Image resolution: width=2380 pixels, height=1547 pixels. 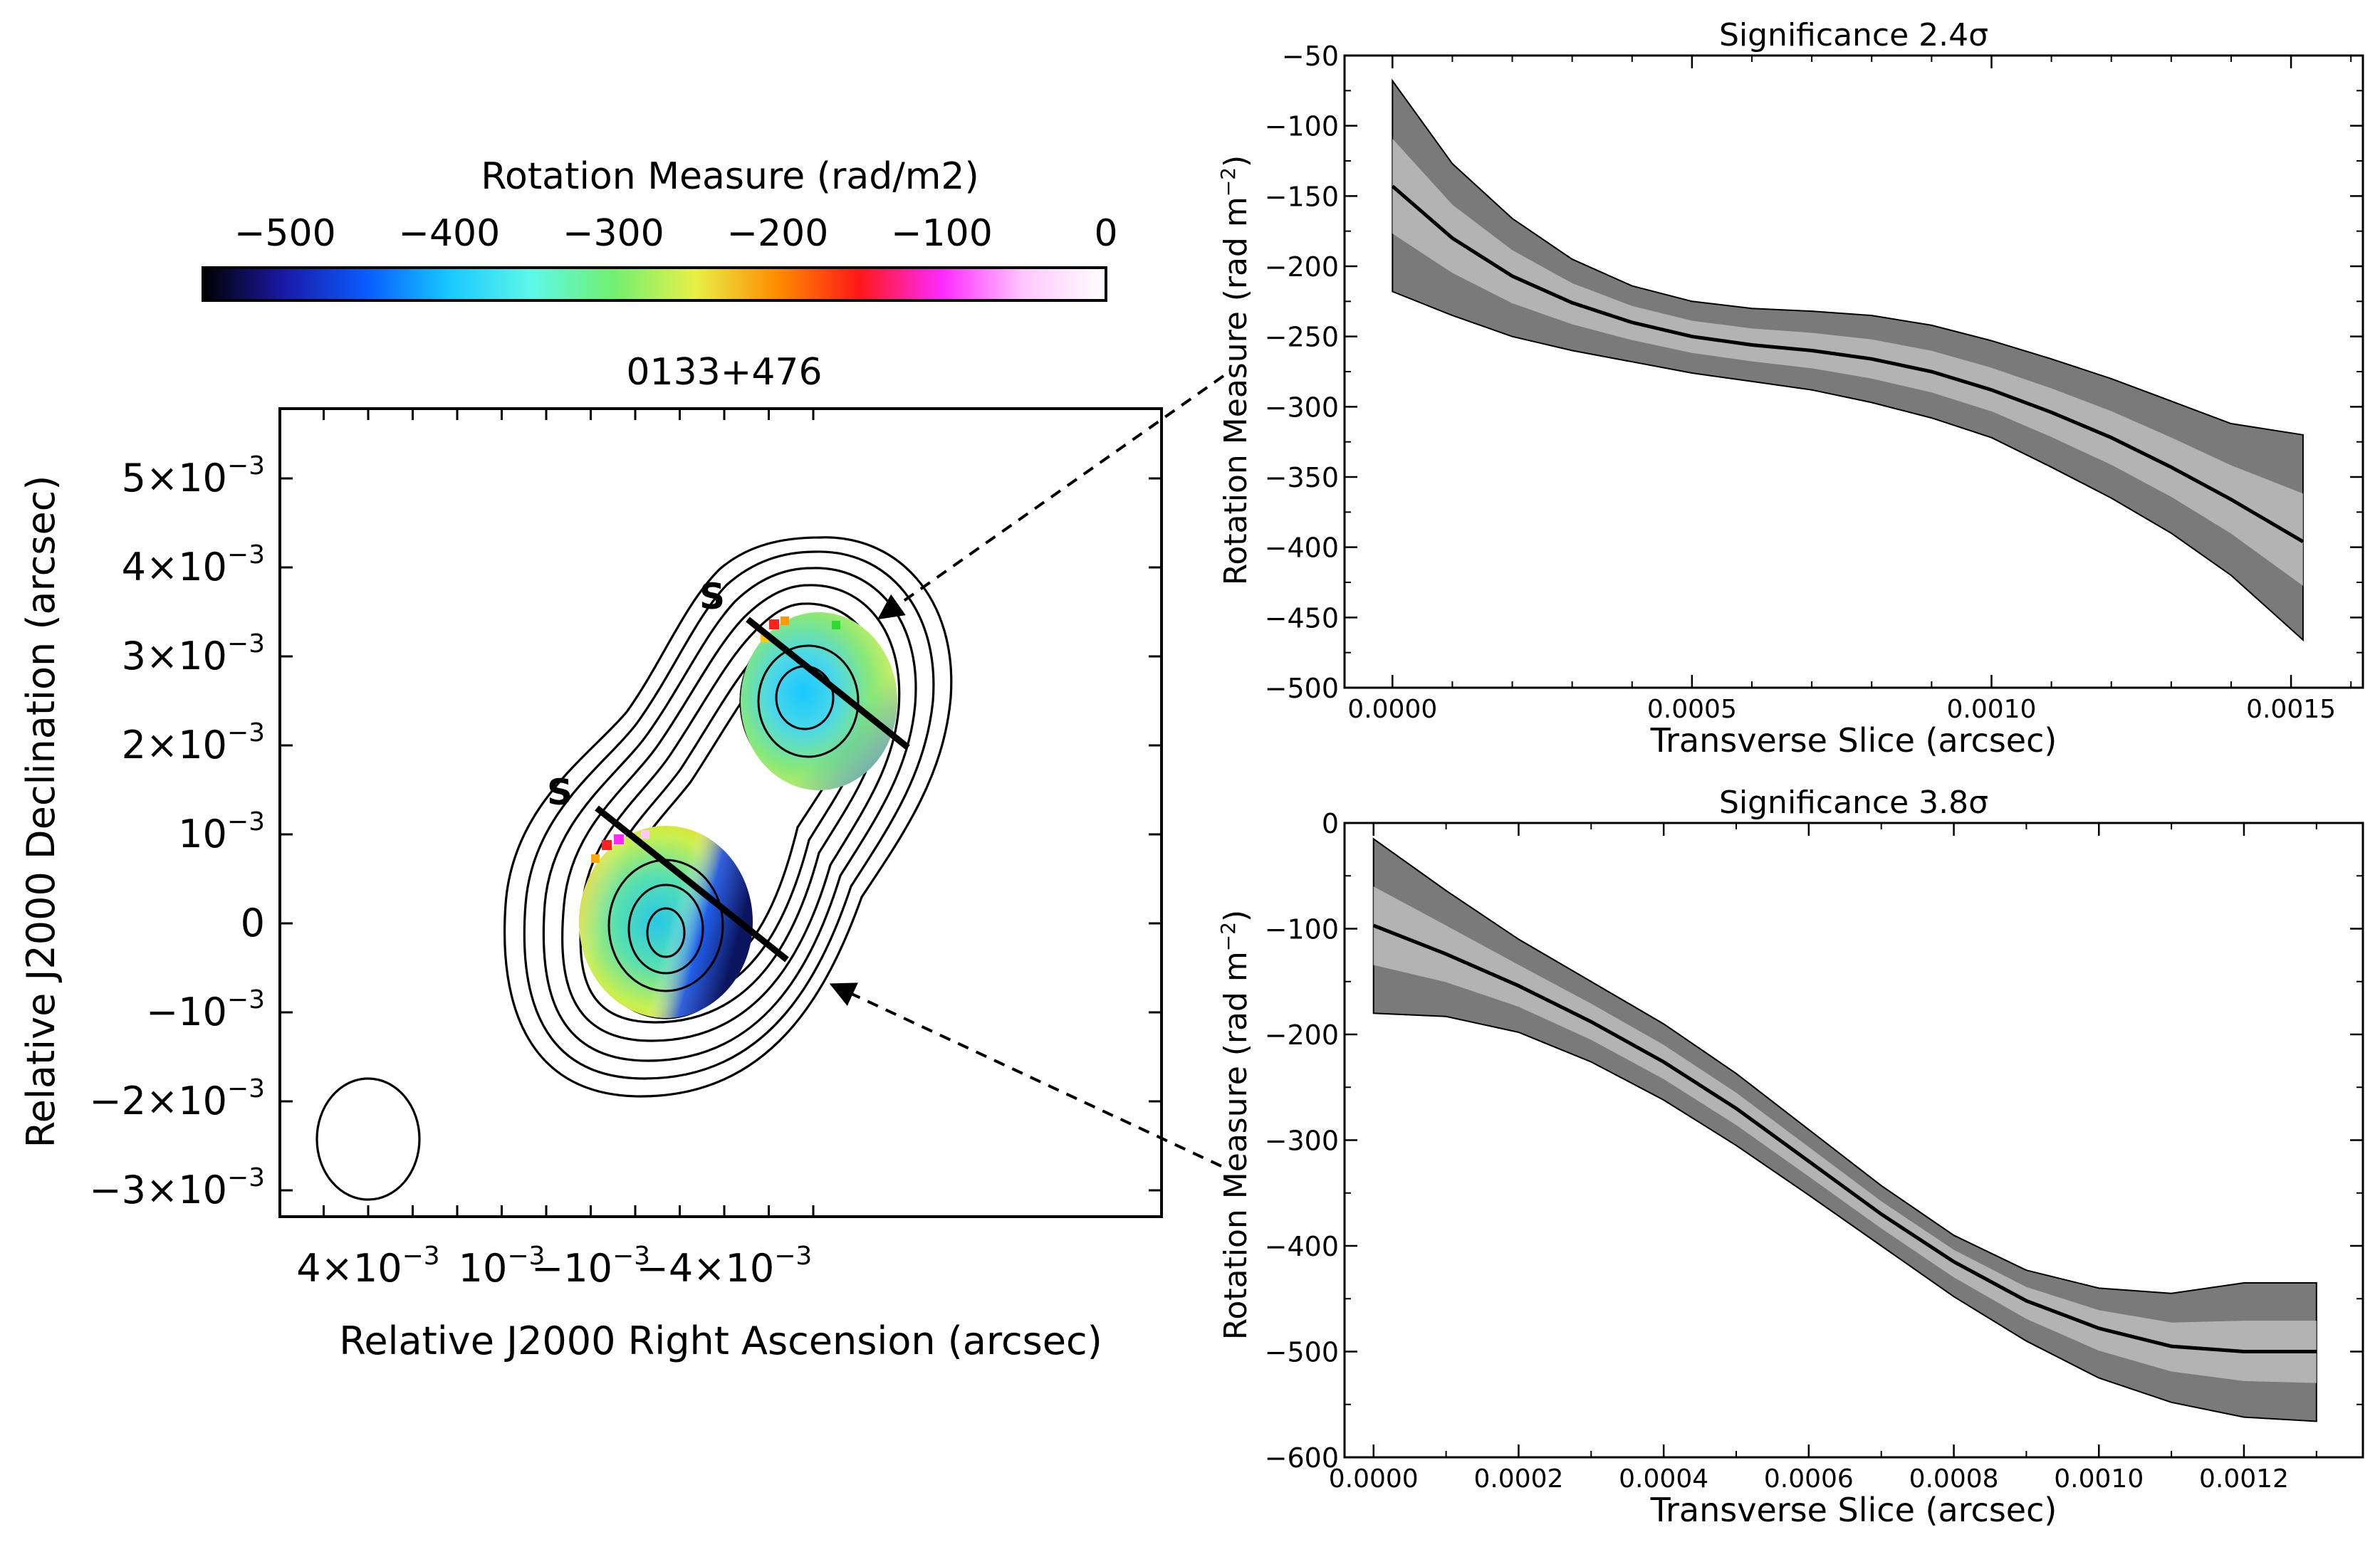 What do you see at coordinates (1302, 196) in the screenshot?
I see `y-tick-label: −150` at bounding box center [1302, 196].